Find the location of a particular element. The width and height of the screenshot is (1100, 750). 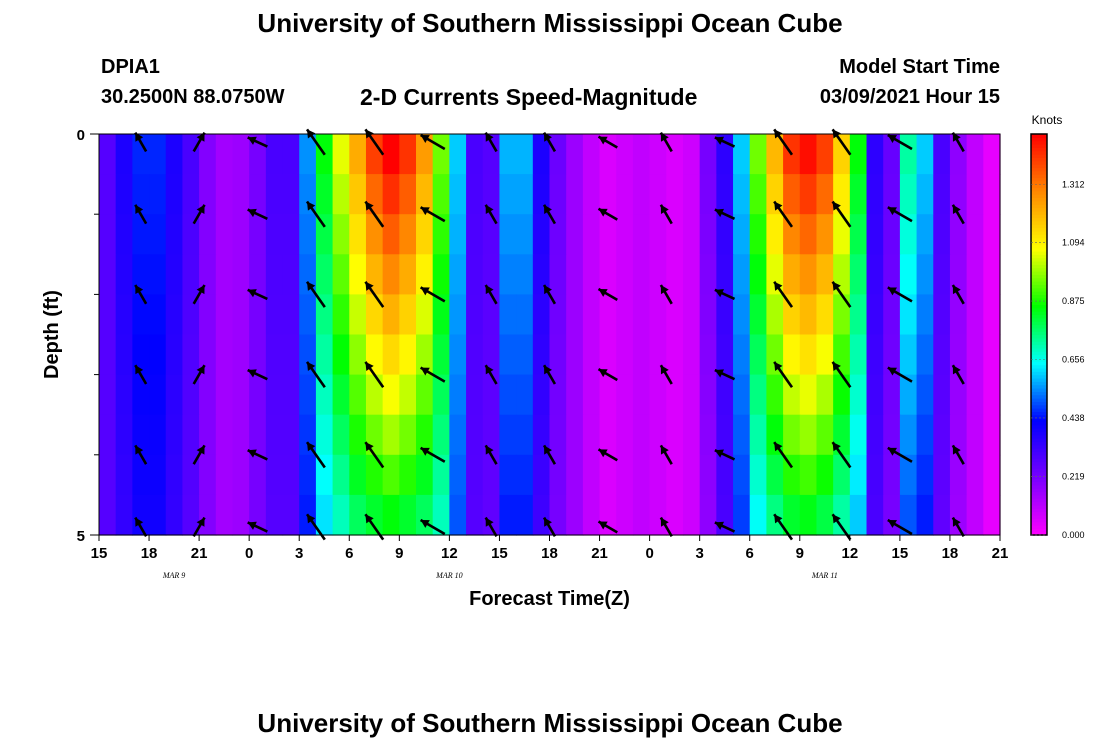

colorbar-tick-label: 1.094 is located at coordinates (1073, 243).